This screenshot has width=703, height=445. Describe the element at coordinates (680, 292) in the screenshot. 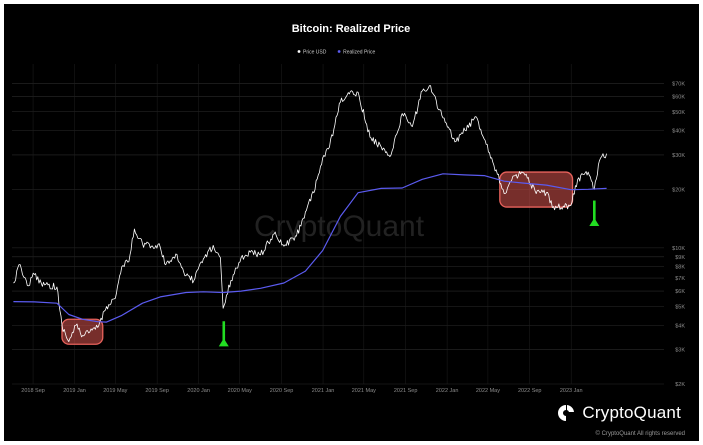

I see `y-tick-label: $6K` at that location.